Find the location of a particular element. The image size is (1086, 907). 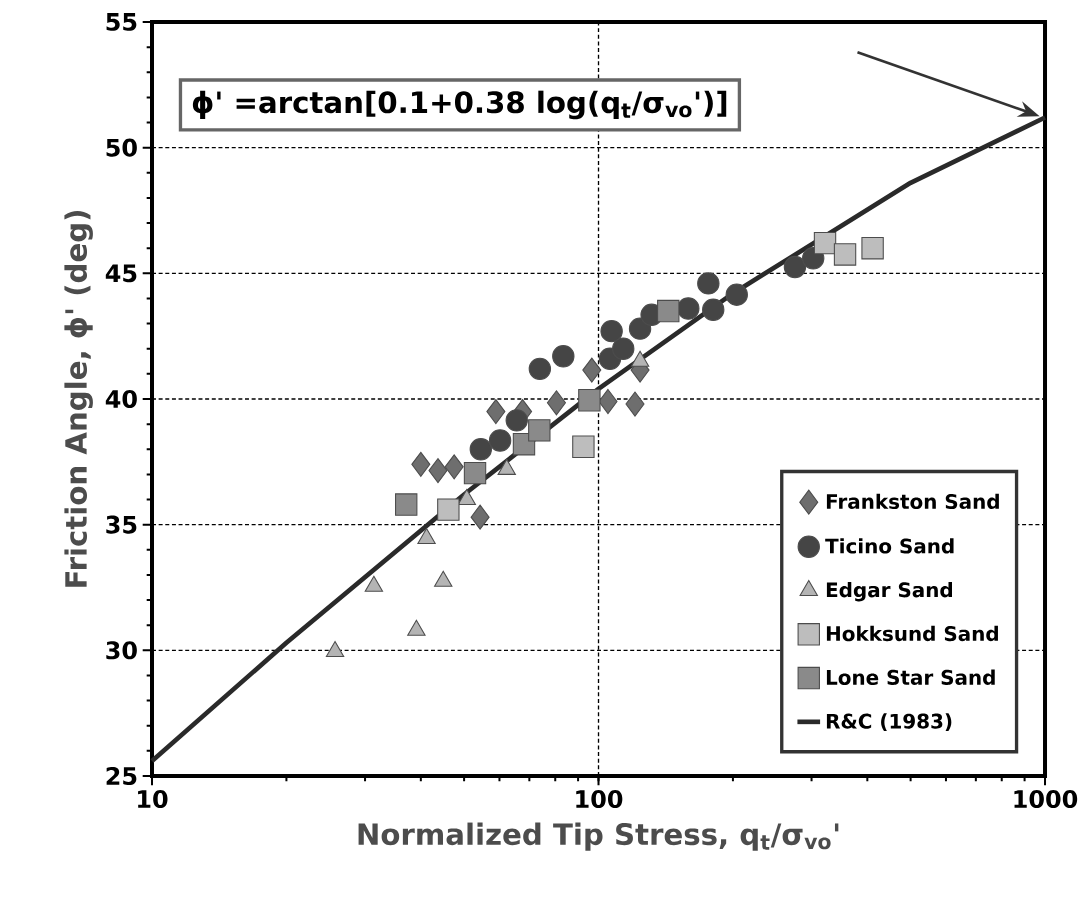

legend-label: Hokksund Sand is located at coordinates (912, 633).